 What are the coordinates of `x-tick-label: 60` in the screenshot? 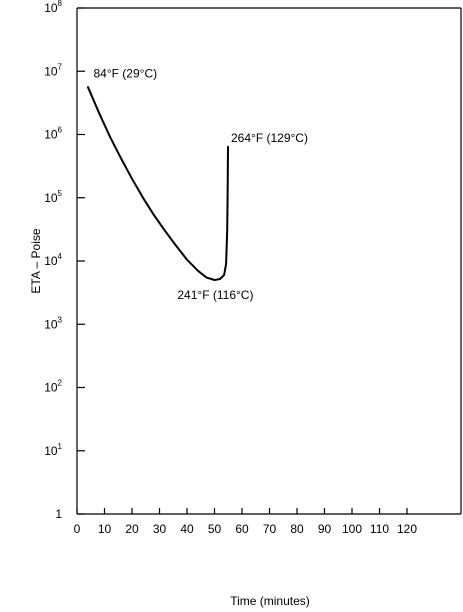 It's located at (242, 529).